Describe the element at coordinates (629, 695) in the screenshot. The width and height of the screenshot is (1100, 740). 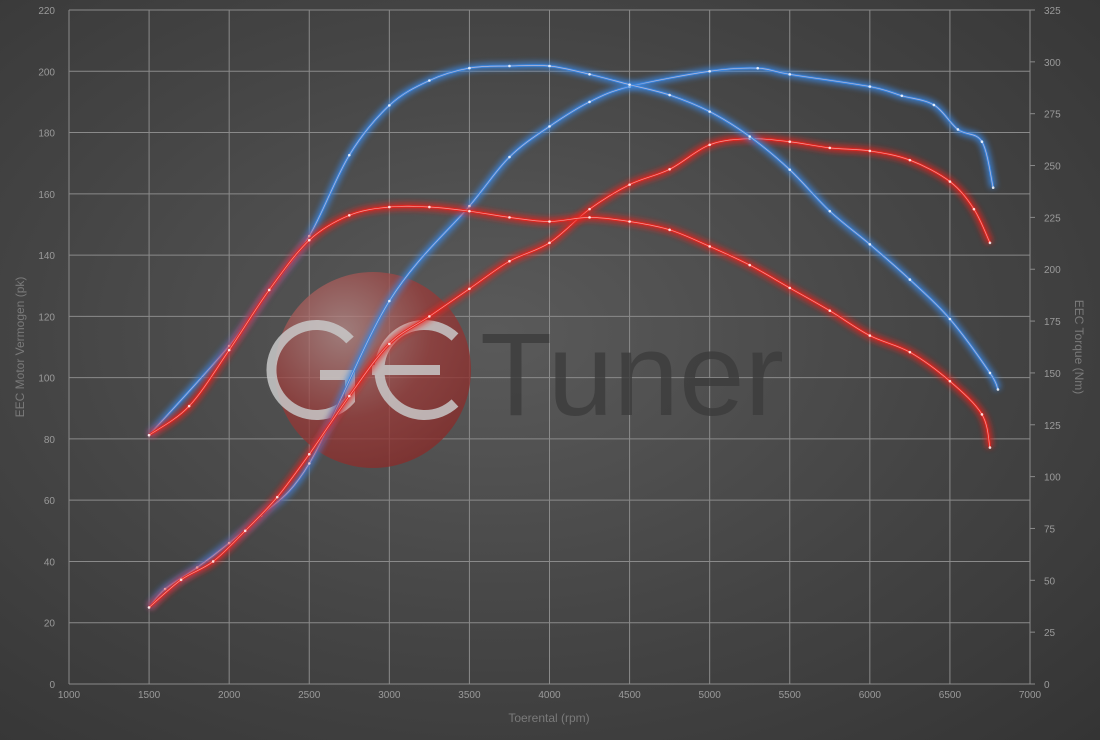
I see `x-tick-label: 4500` at that location.